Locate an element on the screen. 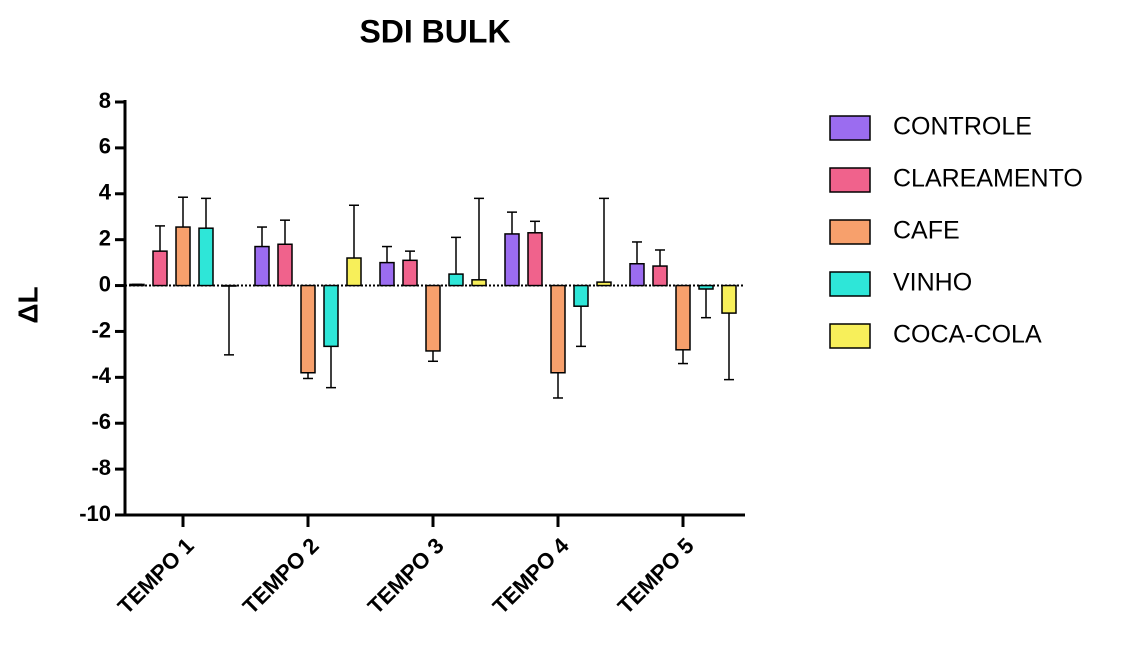  y-tick-label: 2 is located at coordinates (105, 237).